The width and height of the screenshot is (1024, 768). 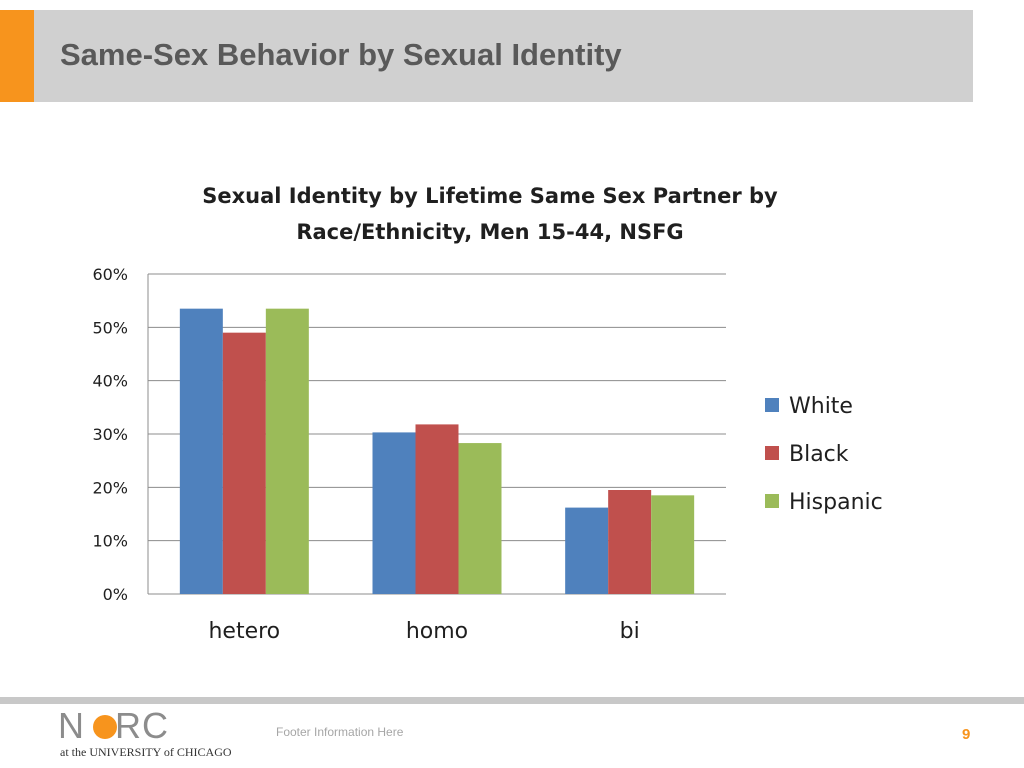 What do you see at coordinates (17, 56) in the screenshot?
I see `title-accent` at bounding box center [17, 56].